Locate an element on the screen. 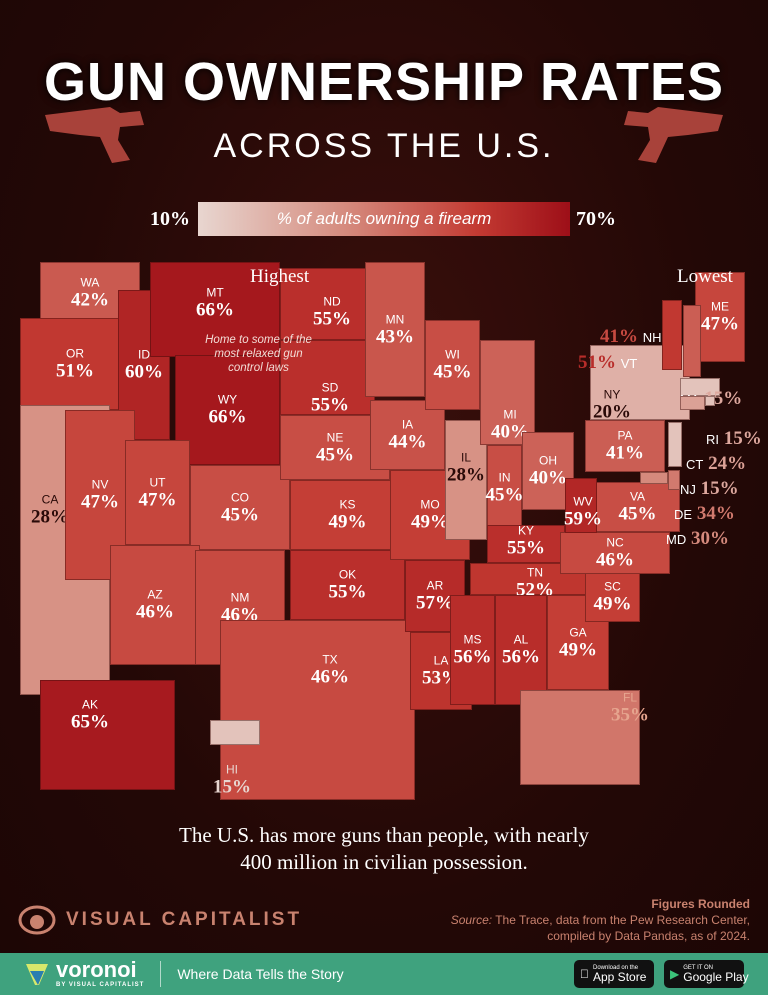 The image size is (768, 995). state-sd is located at coordinates (327, 377).